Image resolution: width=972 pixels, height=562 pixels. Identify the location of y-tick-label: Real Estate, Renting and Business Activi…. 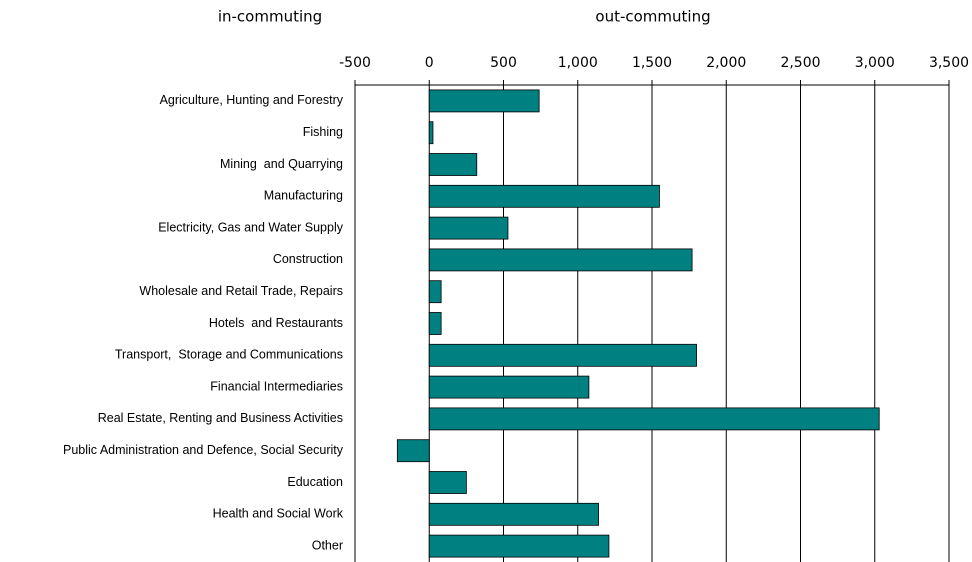
(220, 418).